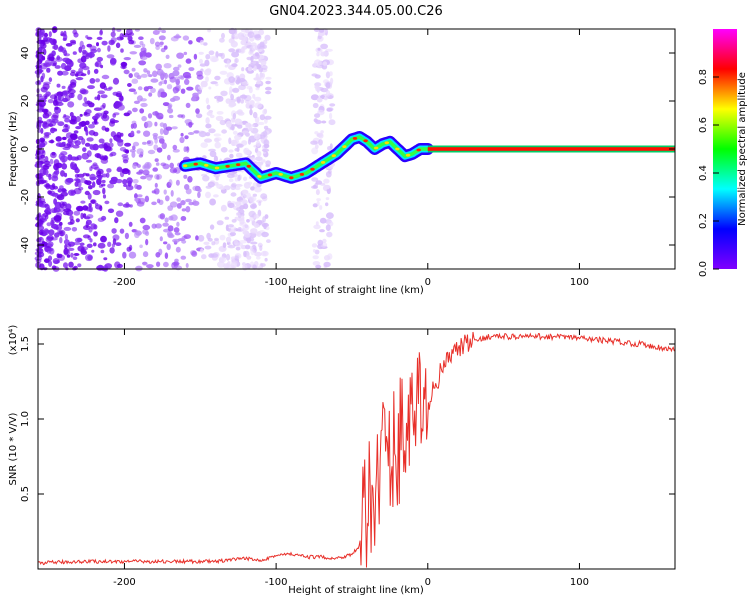 This screenshot has width=750, height=600. What do you see at coordinates (13, 149) in the screenshot?
I see `spectrogram-y-label: Frequency (Hz)` at bounding box center [13, 149].